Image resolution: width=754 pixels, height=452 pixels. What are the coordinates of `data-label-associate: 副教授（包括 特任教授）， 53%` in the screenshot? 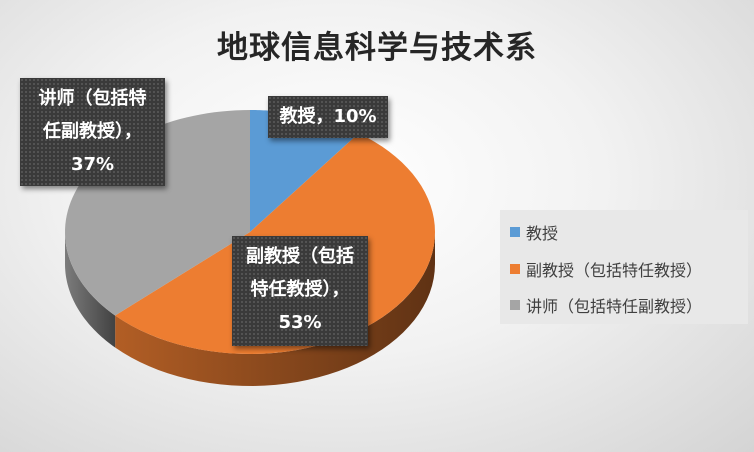 It's located at (300, 291).